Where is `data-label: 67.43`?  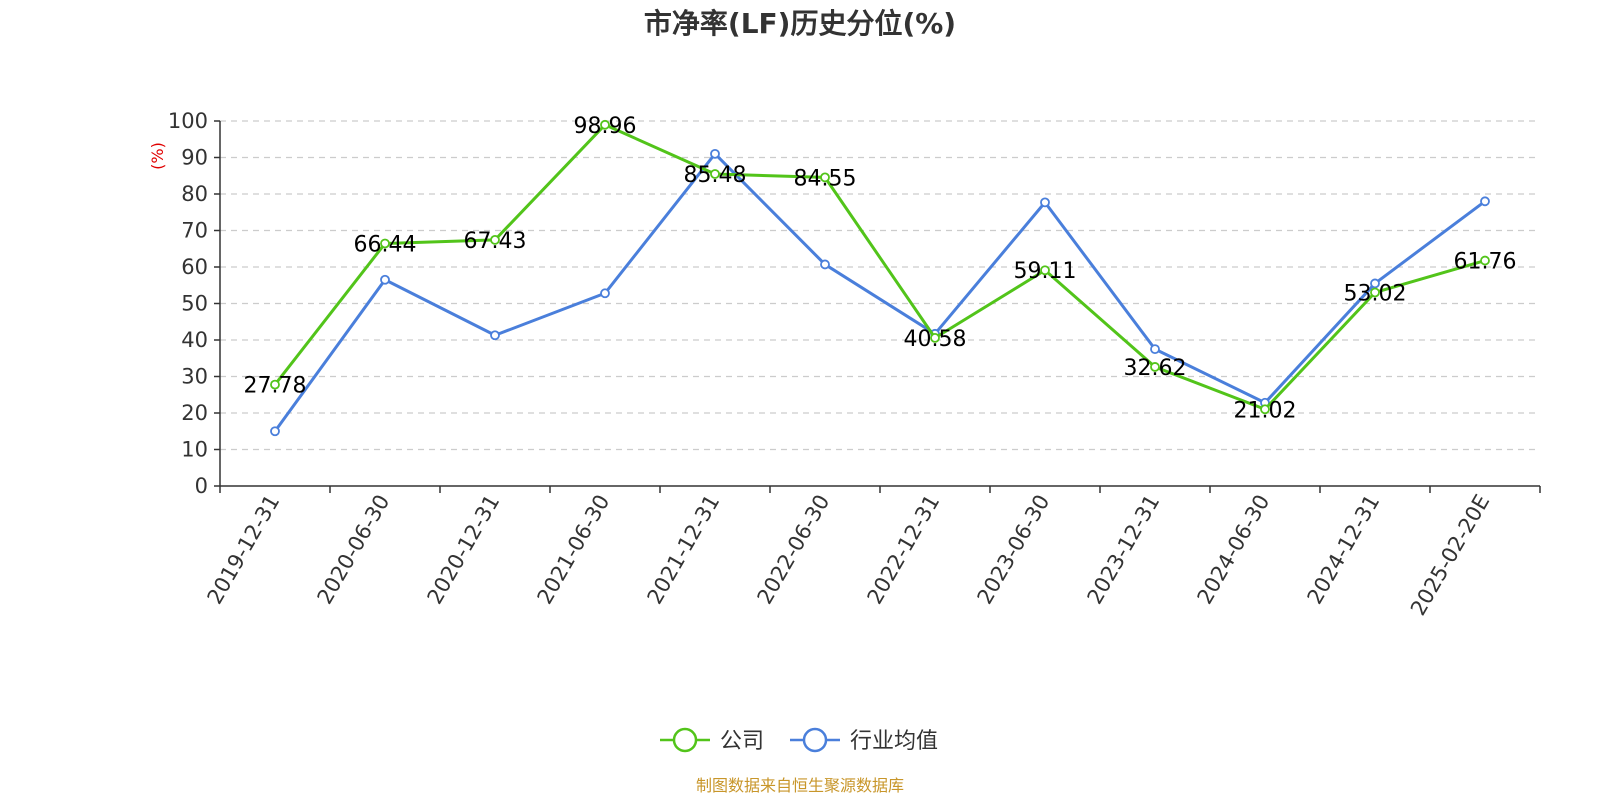 data-label: 67.43 is located at coordinates (495, 241).